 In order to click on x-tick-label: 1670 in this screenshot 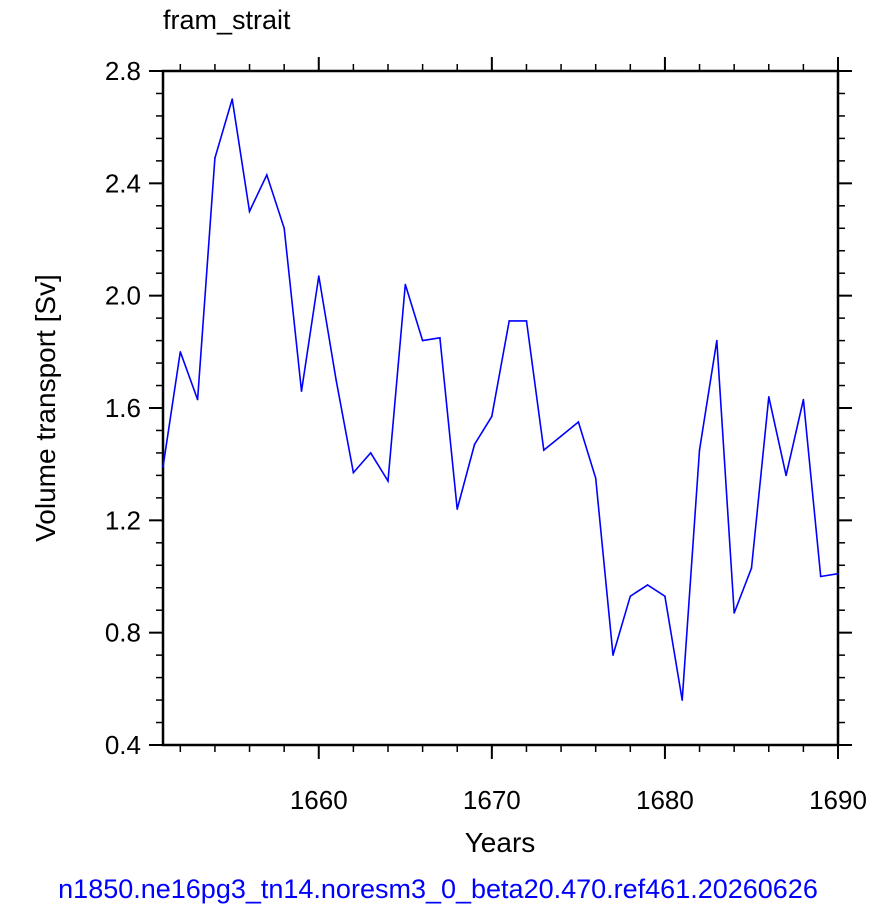, I will do `click(492, 800)`.